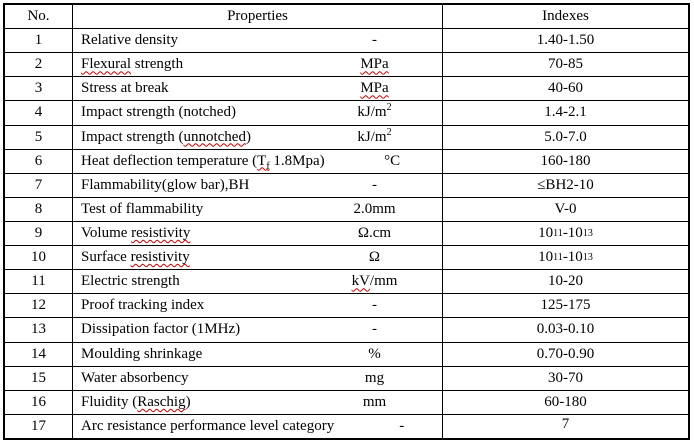 This screenshot has width=694, height=443. I want to click on table-row: 12 Proof tracking index - 125-175, so click(346, 306).